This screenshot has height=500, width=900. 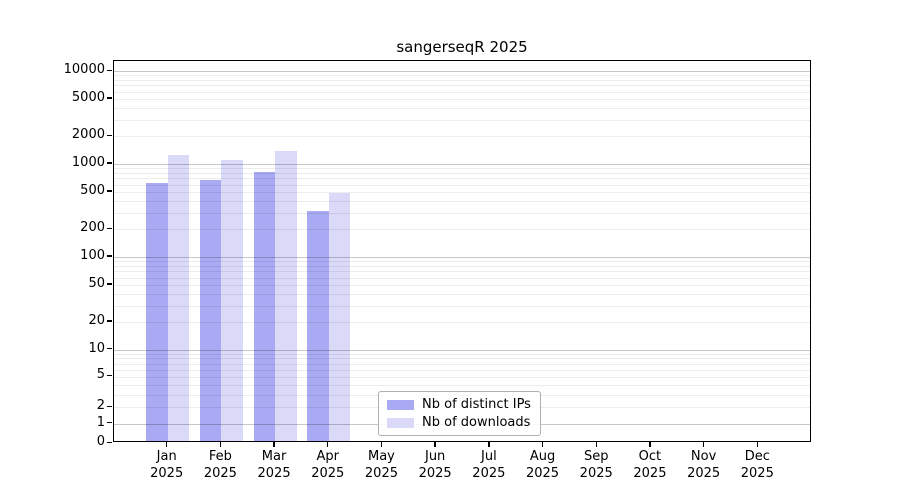 I want to click on y-tick-label-1000: 1000, so click(x=88, y=162).